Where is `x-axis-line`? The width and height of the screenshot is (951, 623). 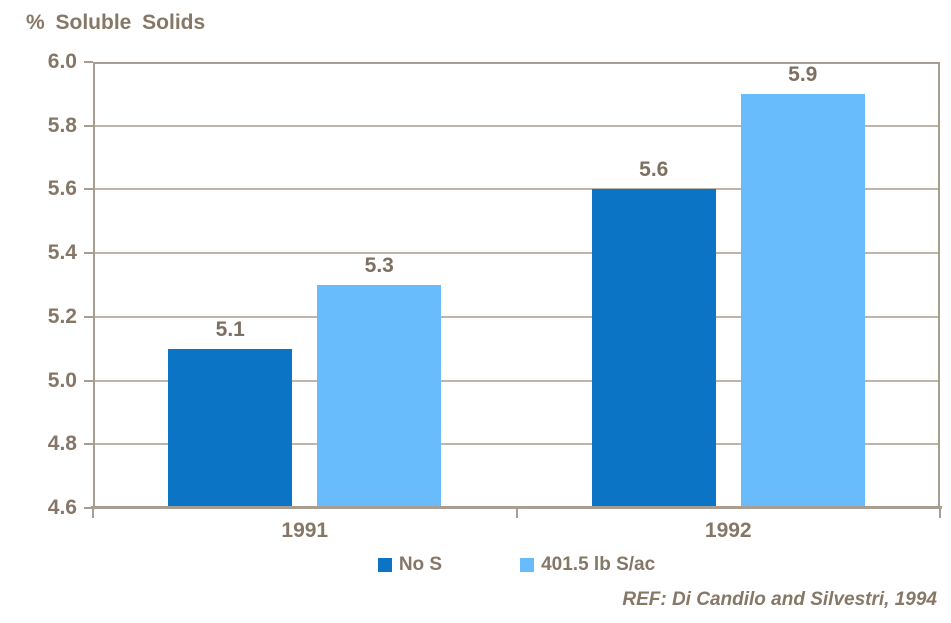
x-axis-line is located at coordinates (516, 507).